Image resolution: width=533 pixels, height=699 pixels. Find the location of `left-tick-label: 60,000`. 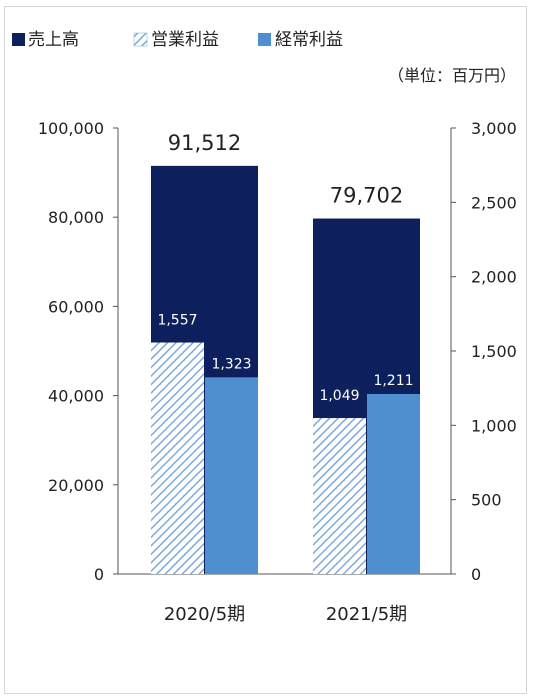

left-tick-label: 60,000 is located at coordinates (76, 306).